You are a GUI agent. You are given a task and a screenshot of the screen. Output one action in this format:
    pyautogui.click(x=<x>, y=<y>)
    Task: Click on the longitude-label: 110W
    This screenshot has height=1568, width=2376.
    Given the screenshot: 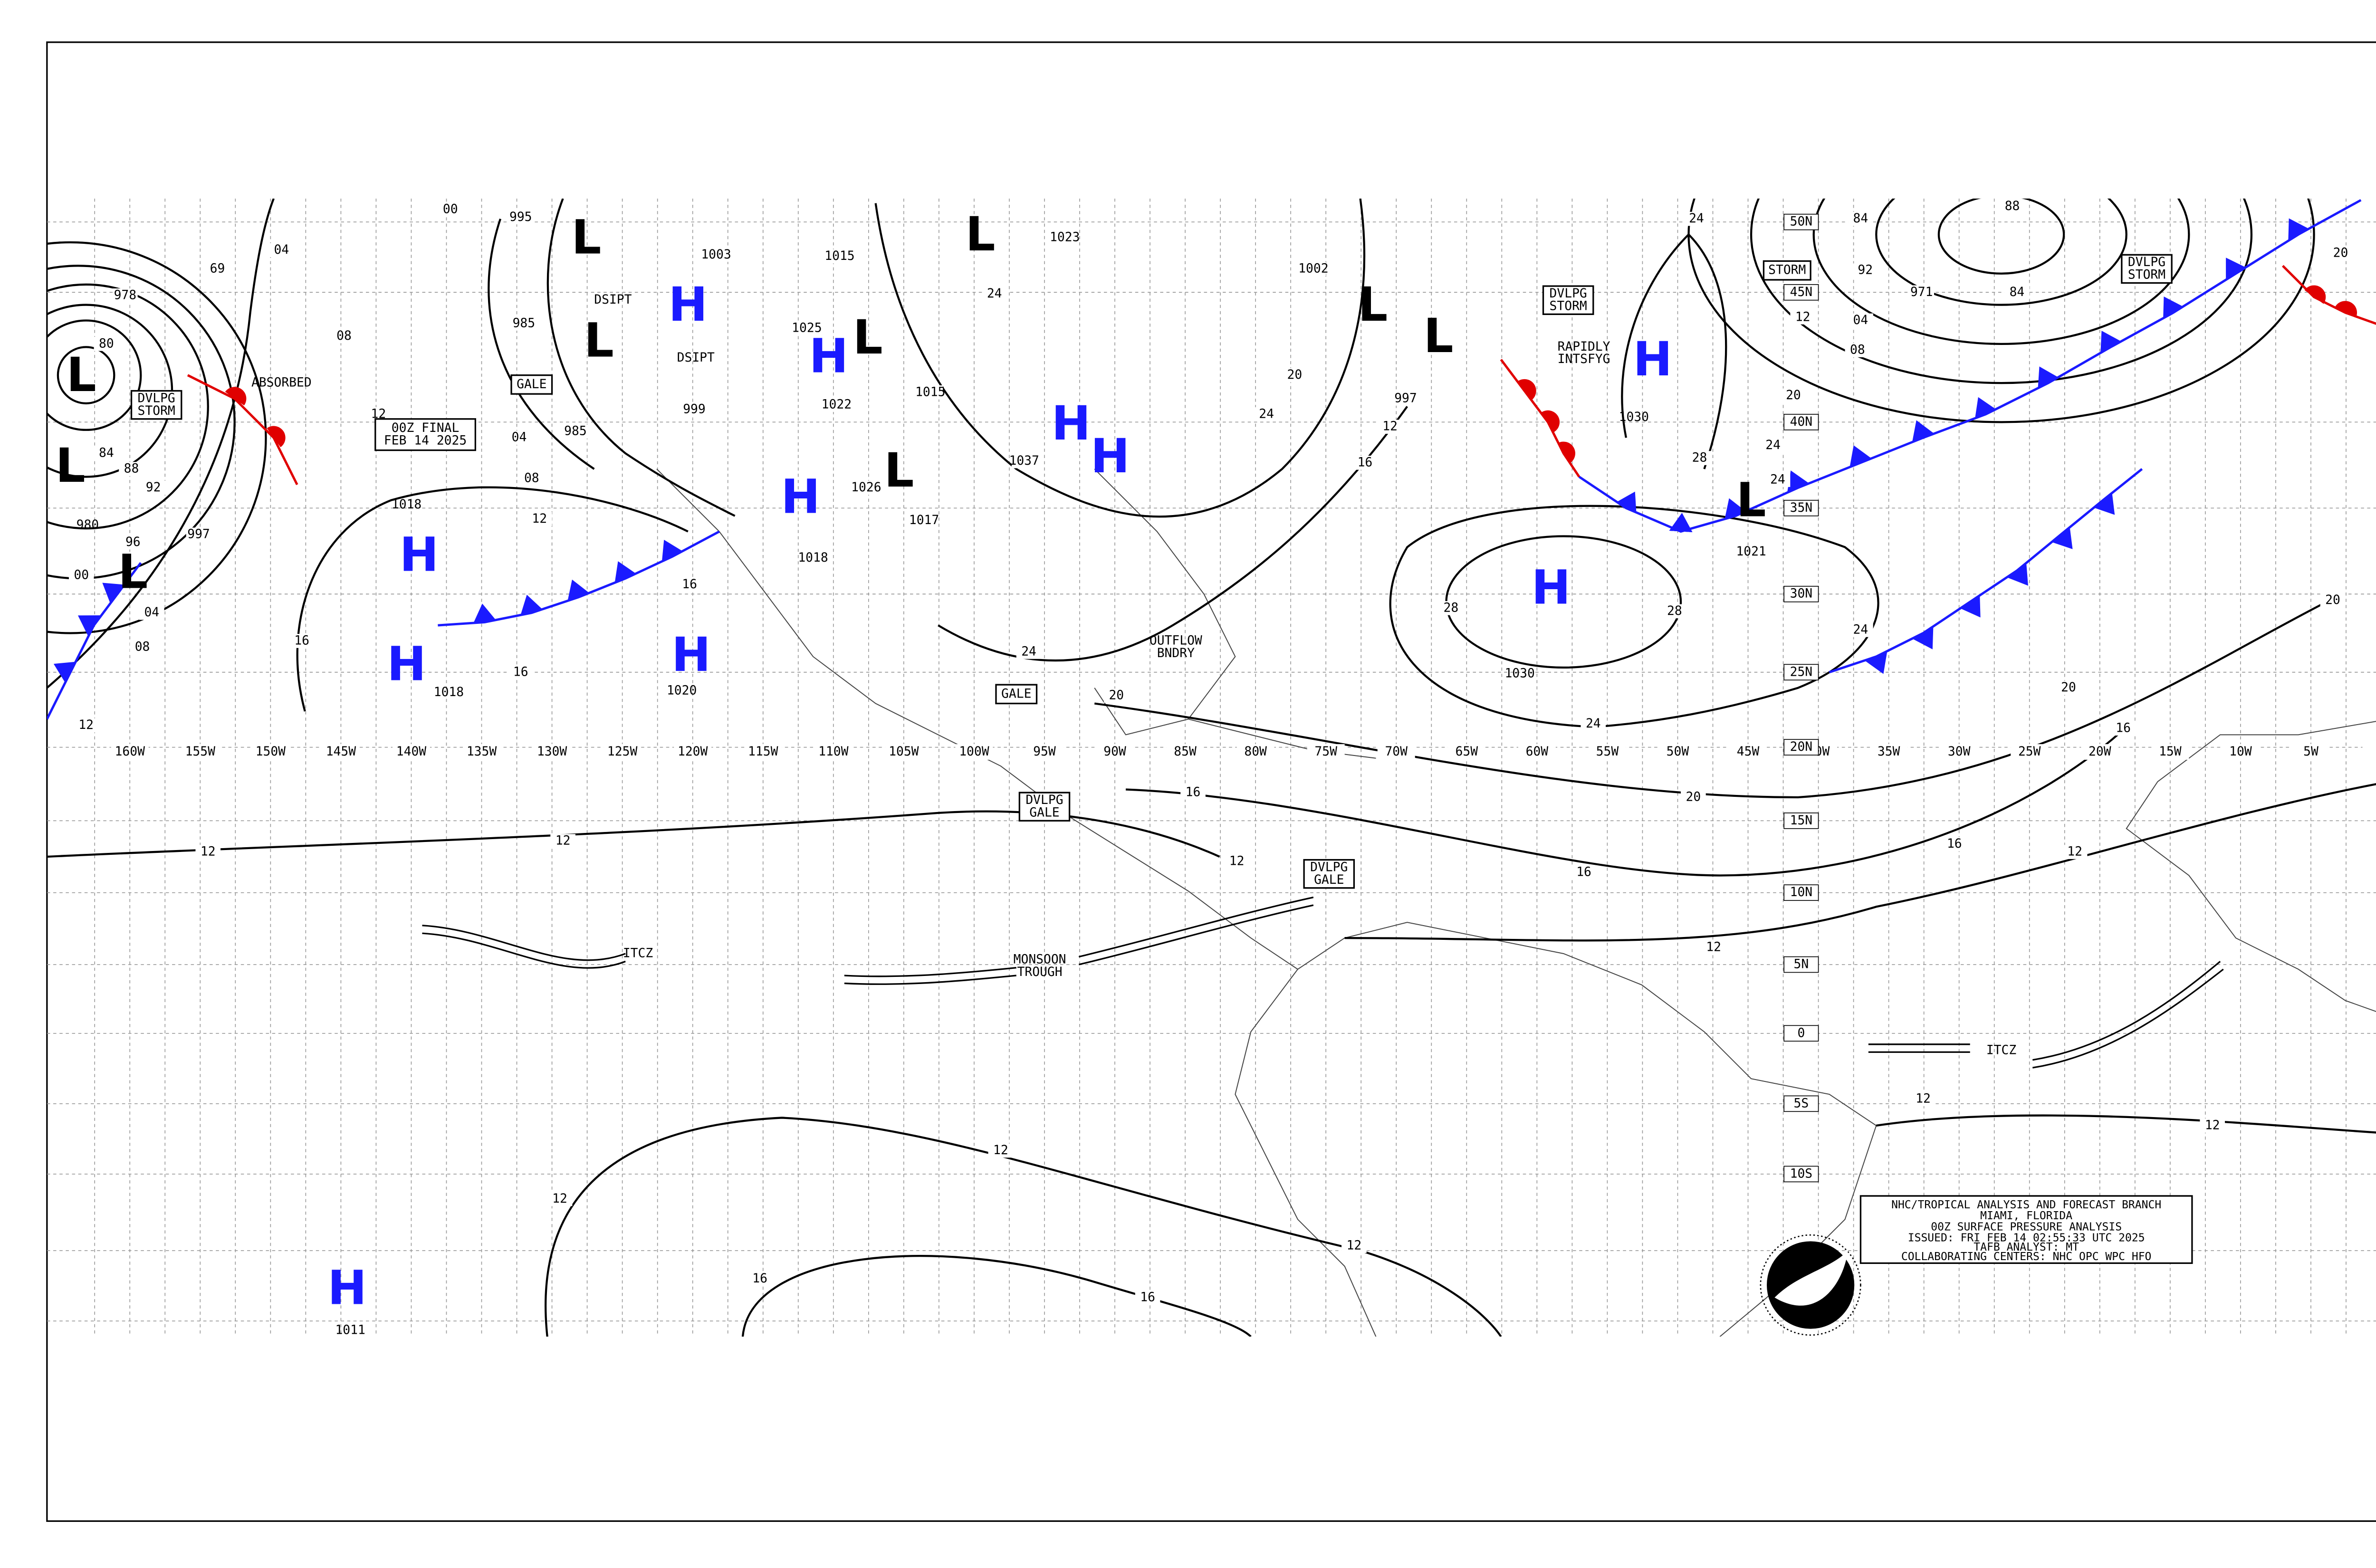 What is the action you would take?
    pyautogui.click(x=833, y=752)
    